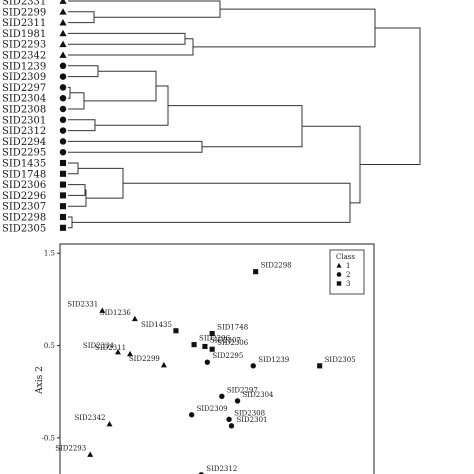  Describe the element at coordinates (24, 142) in the screenshot. I see `leaf-label: SID2294` at that location.